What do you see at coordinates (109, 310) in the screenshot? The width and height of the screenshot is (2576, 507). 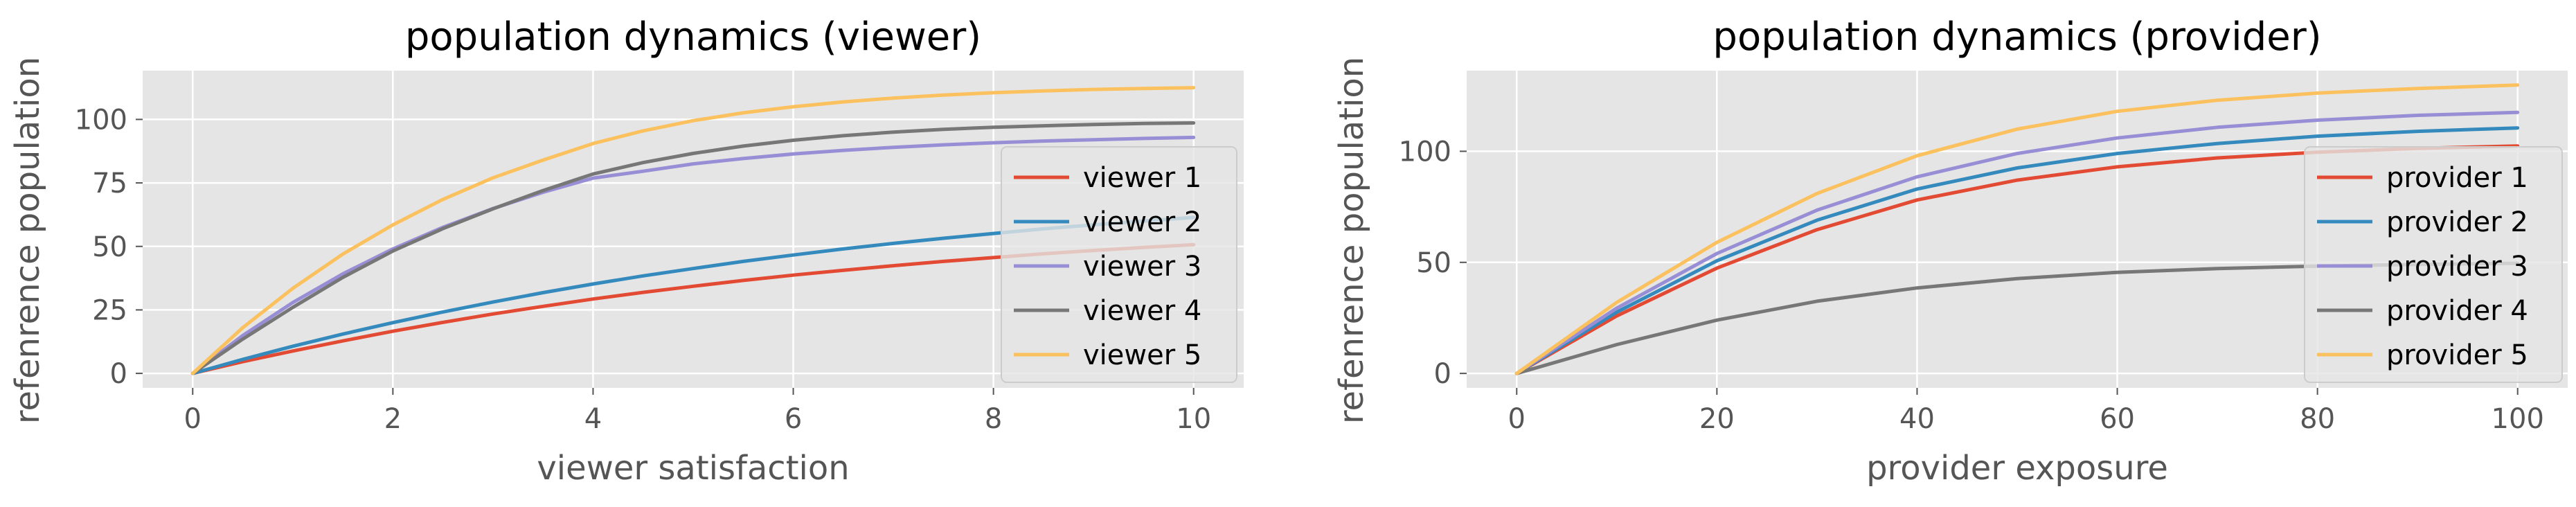 I see `y-tick-label: 25` at bounding box center [109, 310].